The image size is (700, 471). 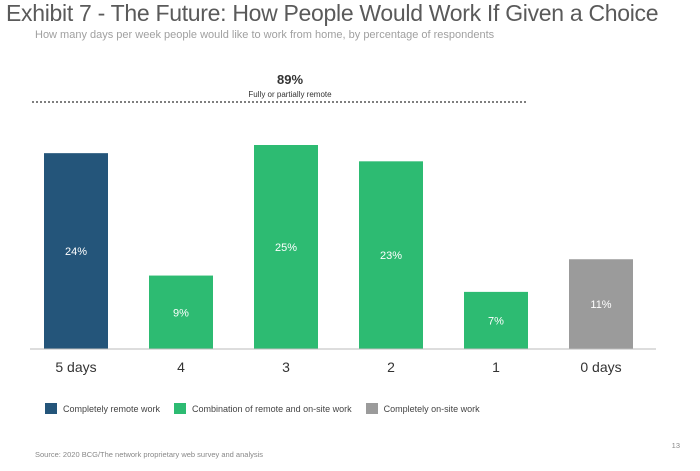 I want to click on data-label-1: 24%, so click(x=76, y=252).